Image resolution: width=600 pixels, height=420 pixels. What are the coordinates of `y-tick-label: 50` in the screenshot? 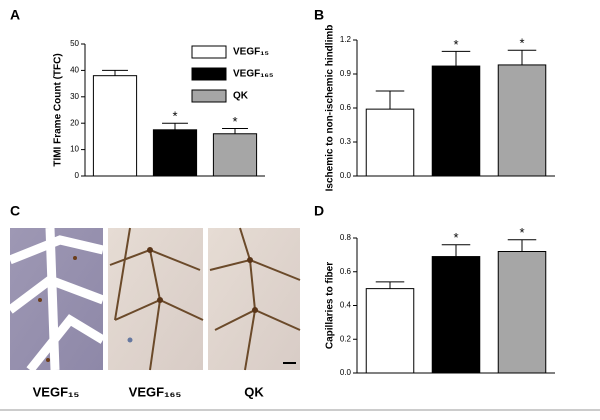 It's located at (74, 43).